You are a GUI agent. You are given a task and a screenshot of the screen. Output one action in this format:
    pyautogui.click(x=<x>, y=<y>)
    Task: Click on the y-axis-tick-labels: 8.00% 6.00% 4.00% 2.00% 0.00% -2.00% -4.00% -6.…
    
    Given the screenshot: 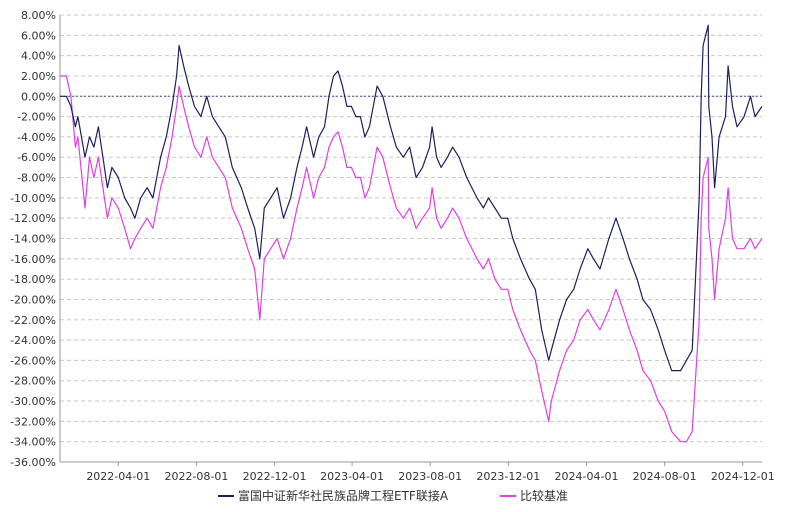 What is the action you would take?
    pyautogui.click(x=33, y=239)
    